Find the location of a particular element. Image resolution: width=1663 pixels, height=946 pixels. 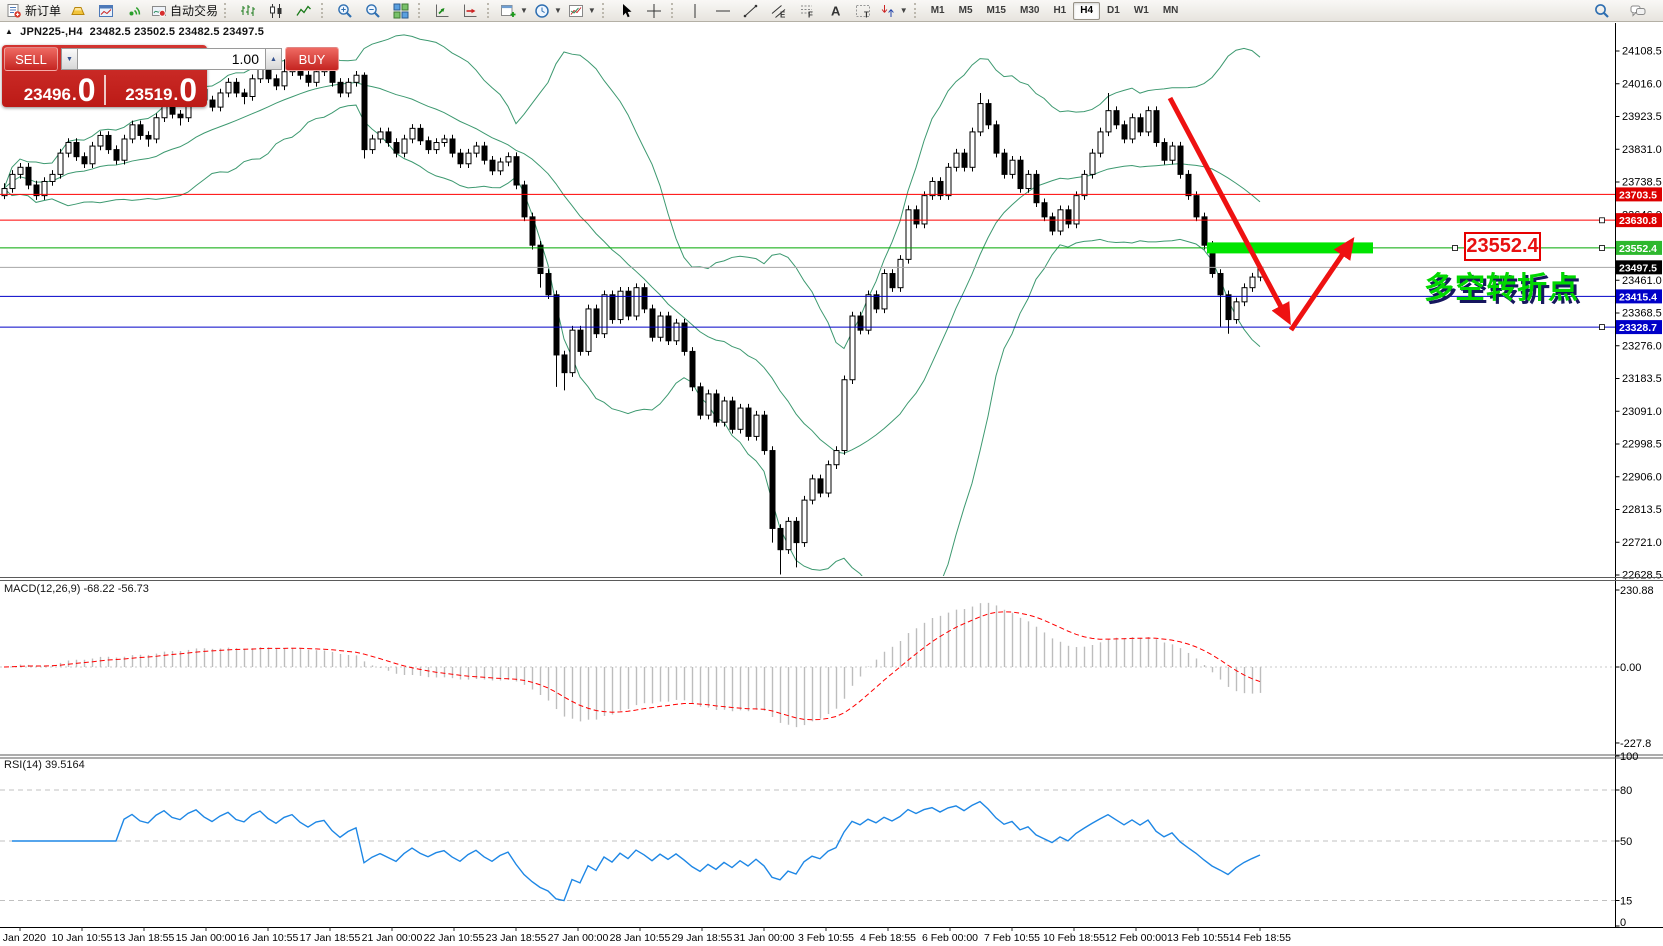

timeframe-button-m30: M30 is located at coordinates (1029, 10).